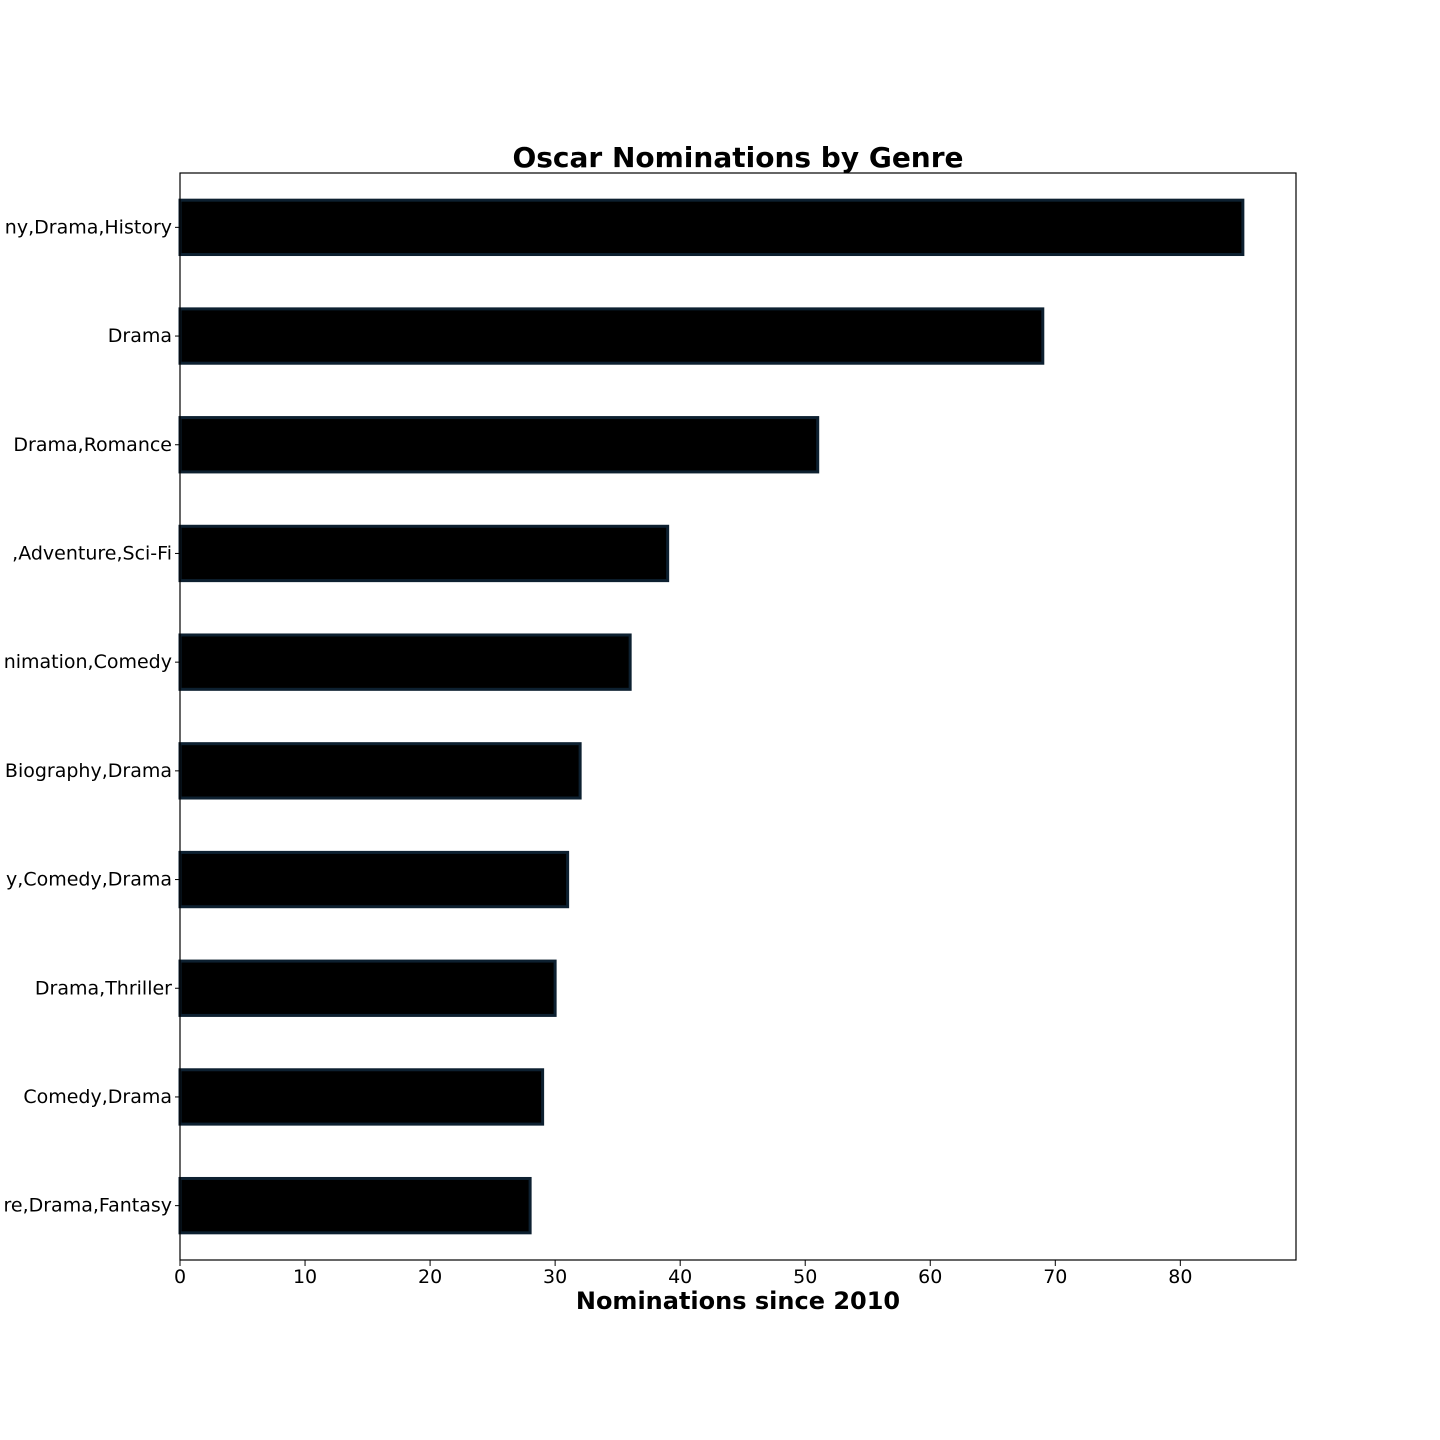 The image size is (1440, 1440). Describe the element at coordinates (97, 1097) in the screenshot. I see `y-tick-label: Comedy,Drama` at that location.